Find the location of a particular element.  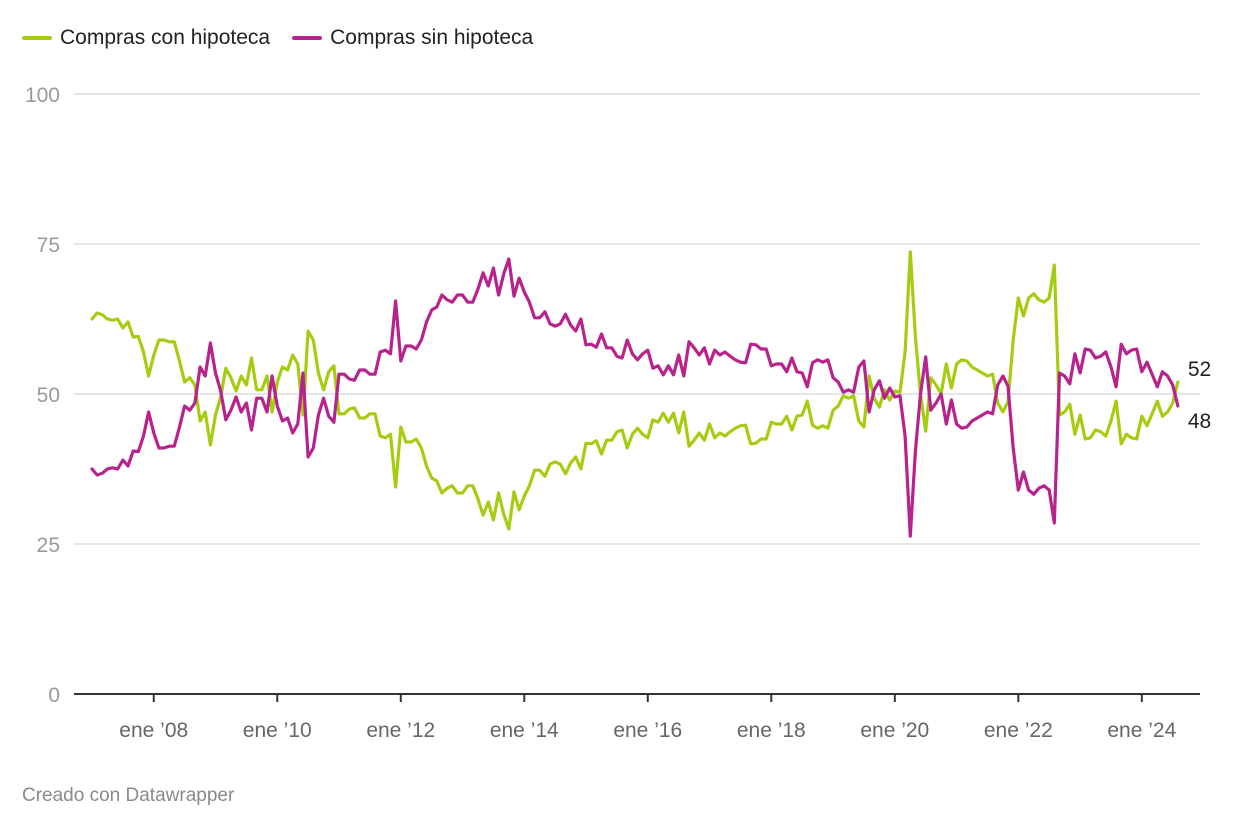

x-tick-label-1: ene ’10 is located at coordinates (277, 730).